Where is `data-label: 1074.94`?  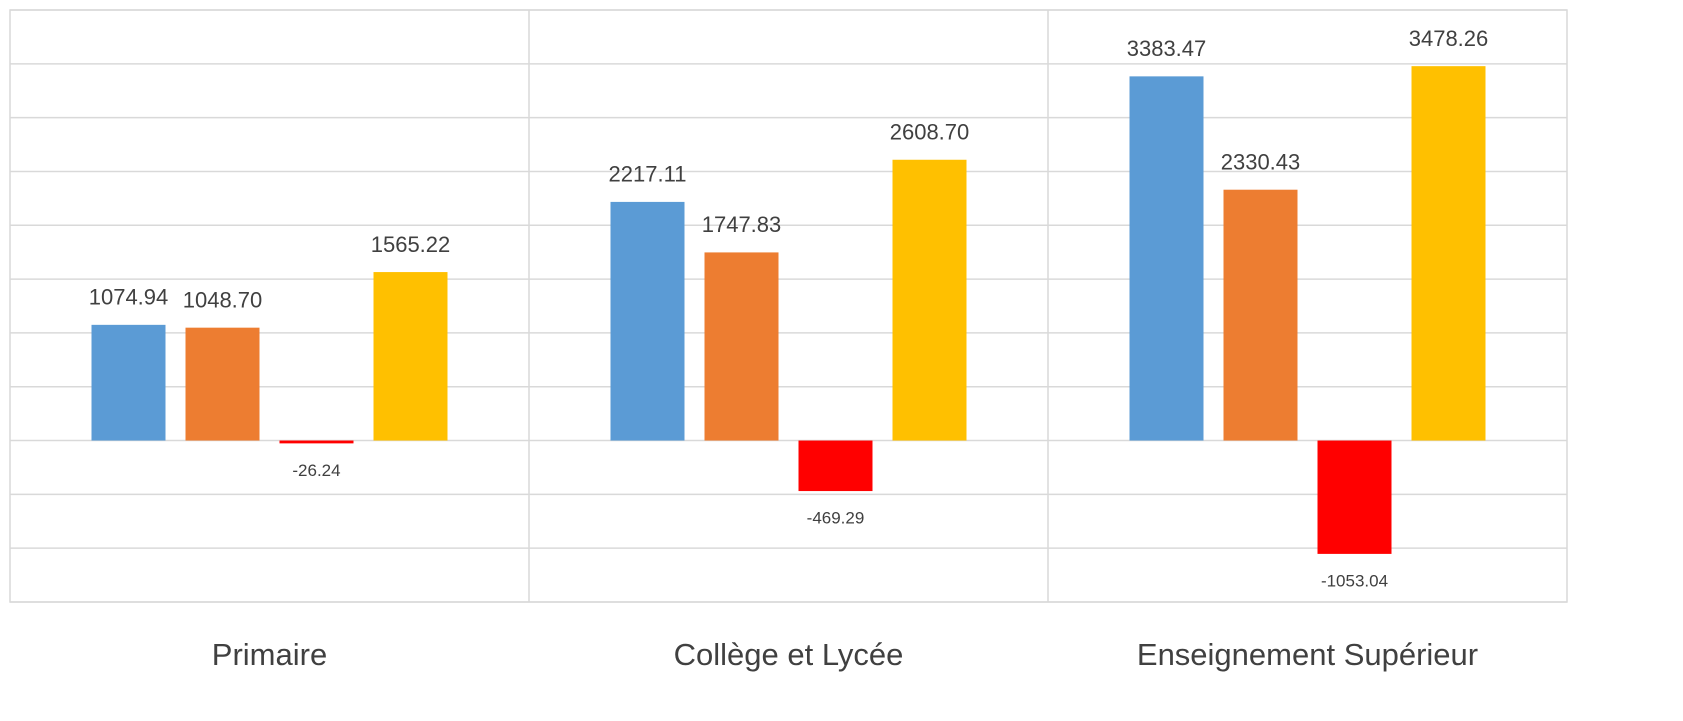
data-label: 1074.94 is located at coordinates (129, 297).